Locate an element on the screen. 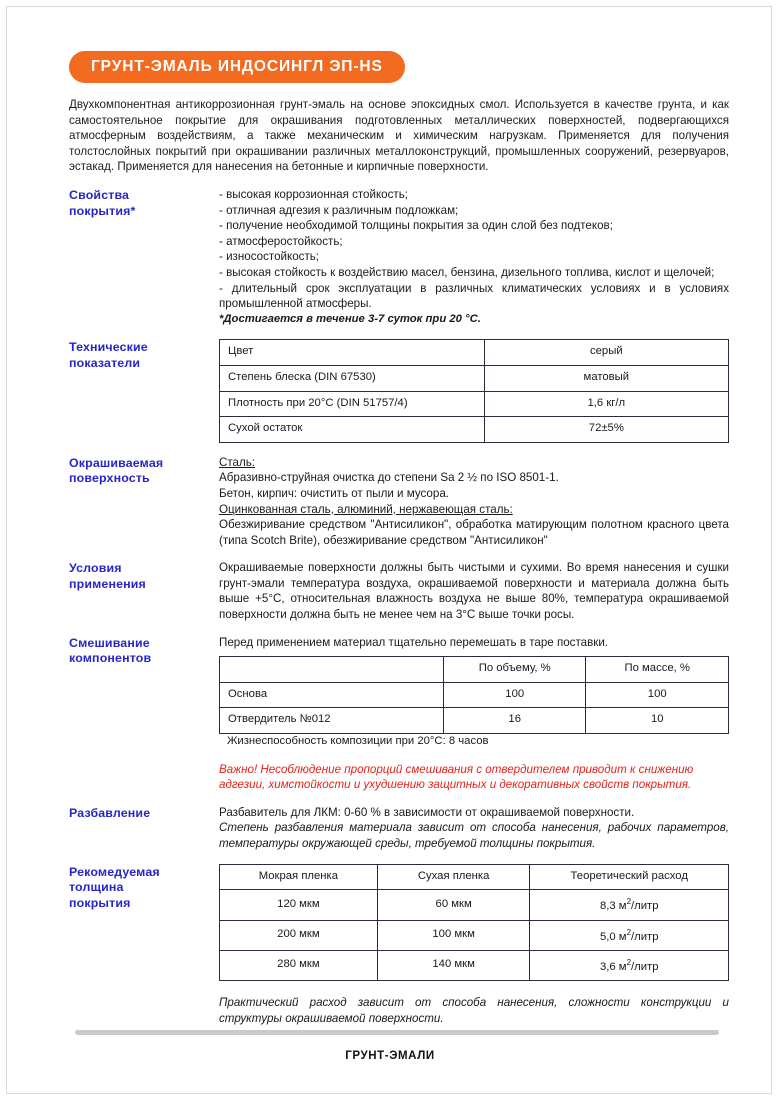  section-label-technical: Технические показатели is located at coordinates (144, 355).